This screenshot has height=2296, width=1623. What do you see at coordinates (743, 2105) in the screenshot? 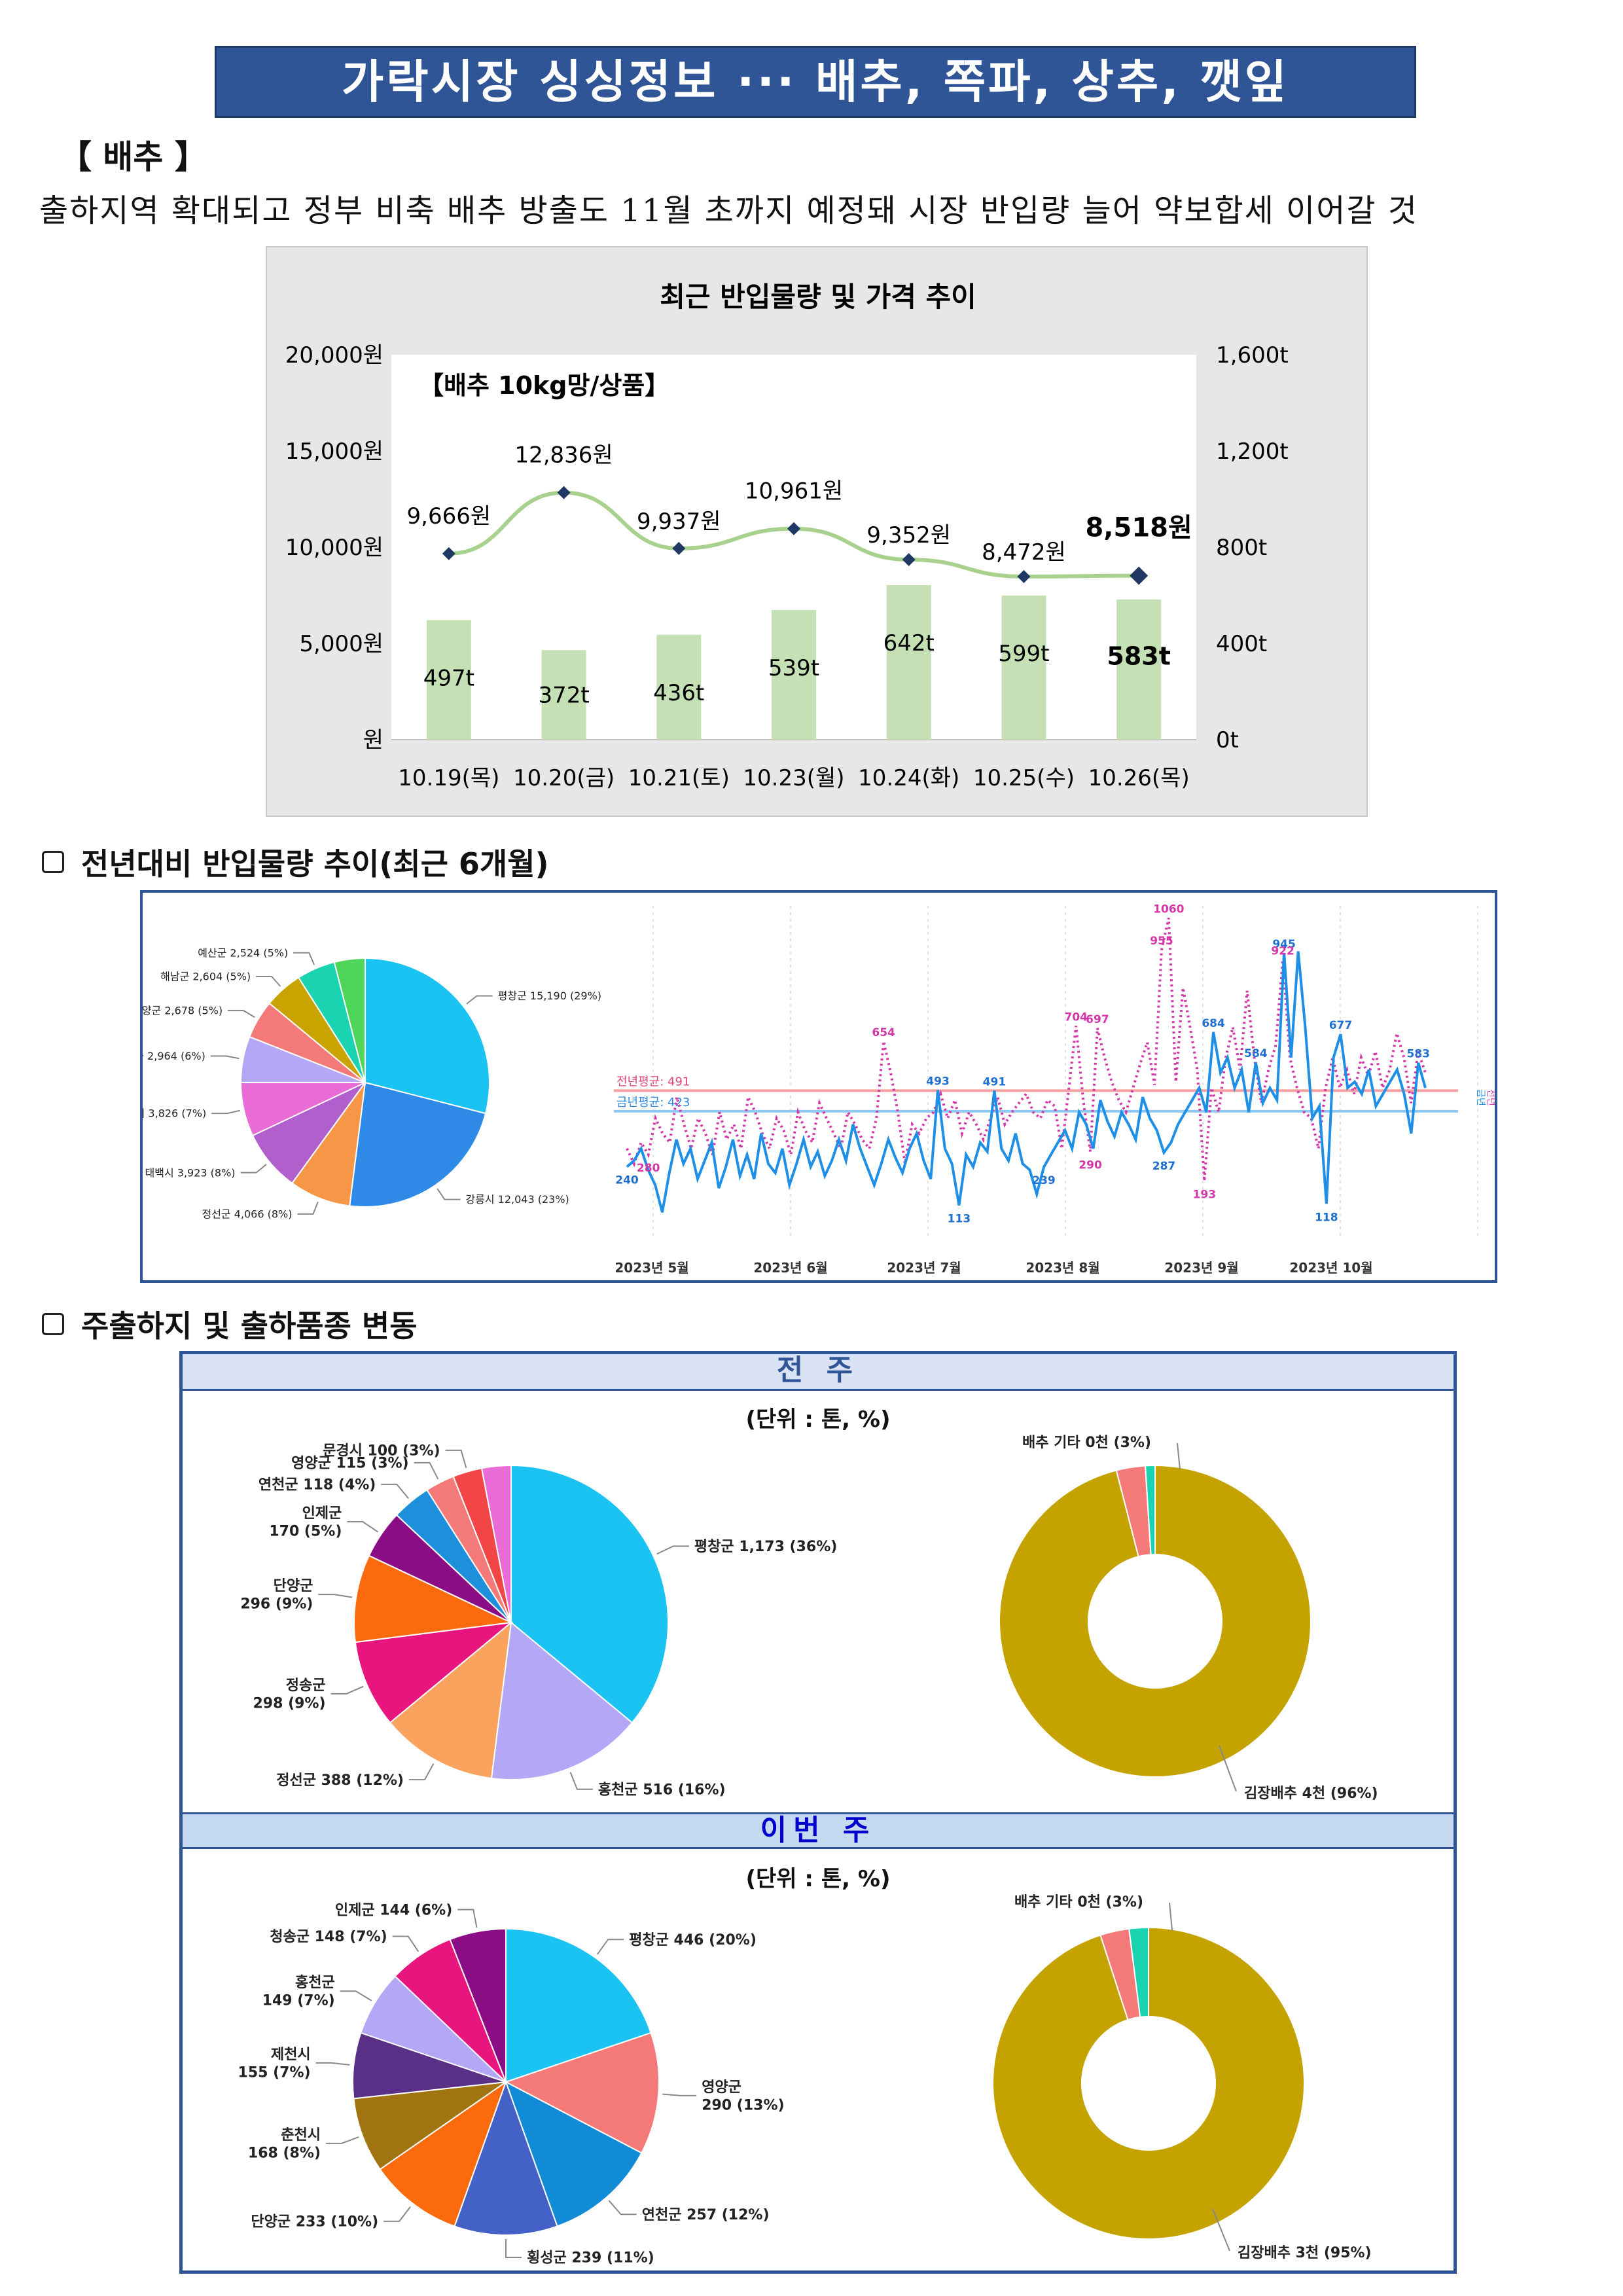
I see `slice-label: 290 (13%)` at bounding box center [743, 2105].